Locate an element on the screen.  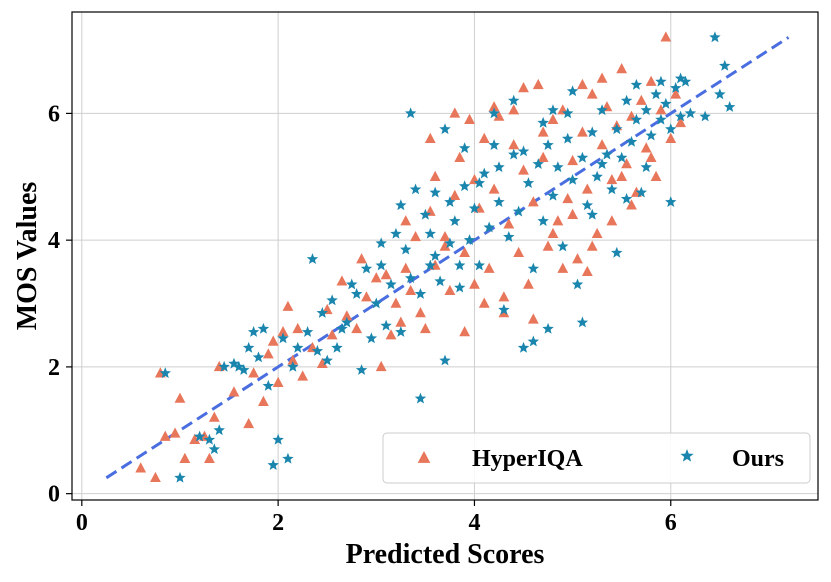
x-tick-label: 0 is located at coordinates (82, 523).